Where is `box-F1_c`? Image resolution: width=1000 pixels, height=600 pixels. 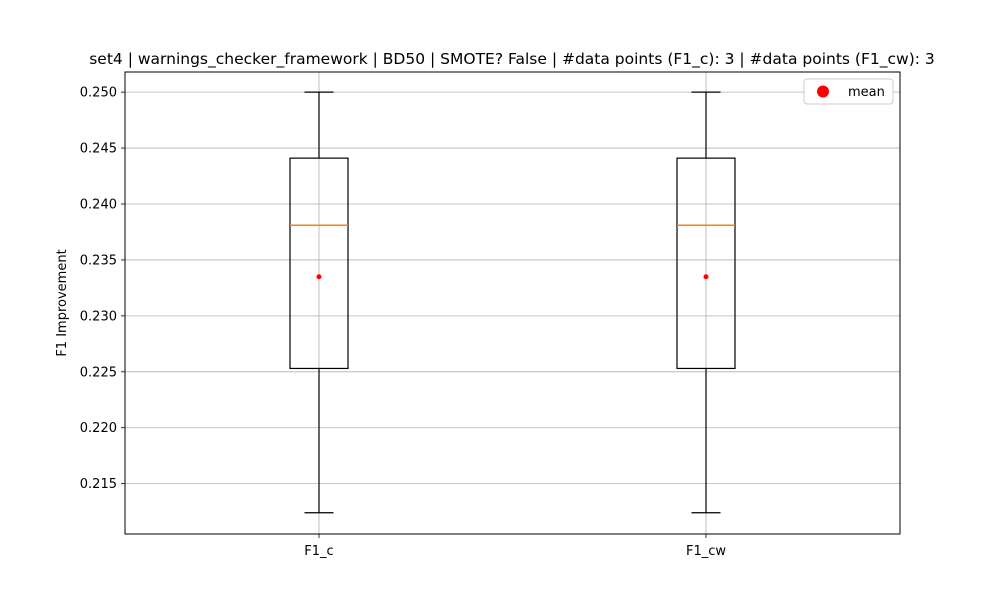
box-F1_c is located at coordinates (319, 302).